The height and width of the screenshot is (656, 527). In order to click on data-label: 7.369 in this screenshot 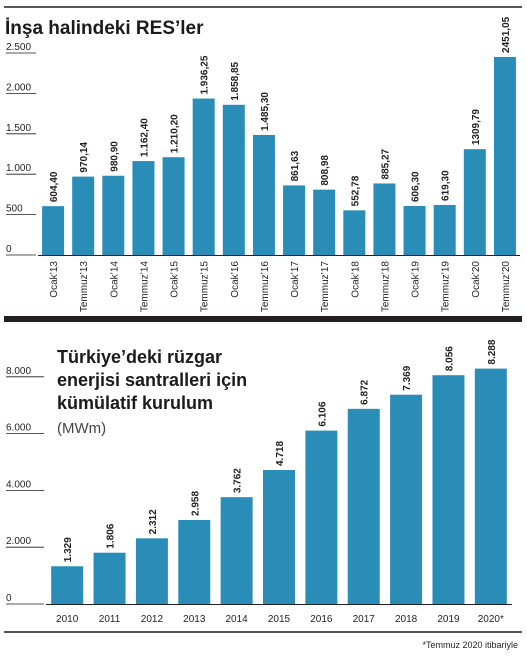, I will do `click(407, 377)`.